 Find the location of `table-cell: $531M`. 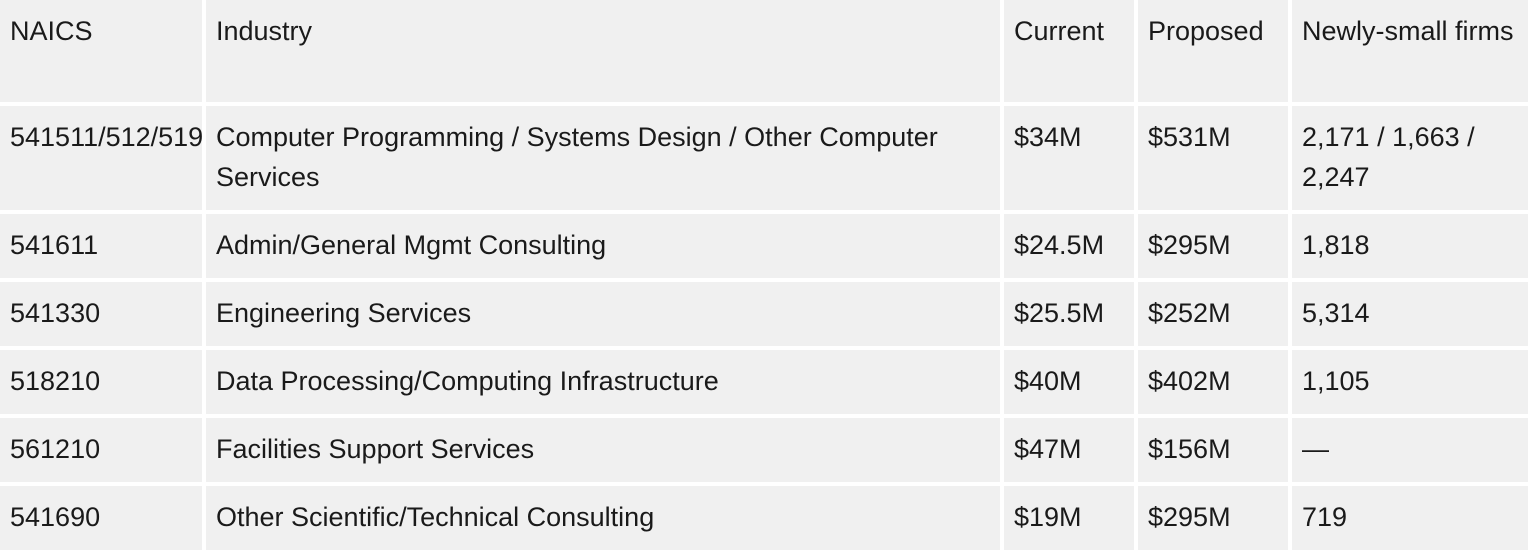

table-cell: $531M is located at coordinates (1213, 158).